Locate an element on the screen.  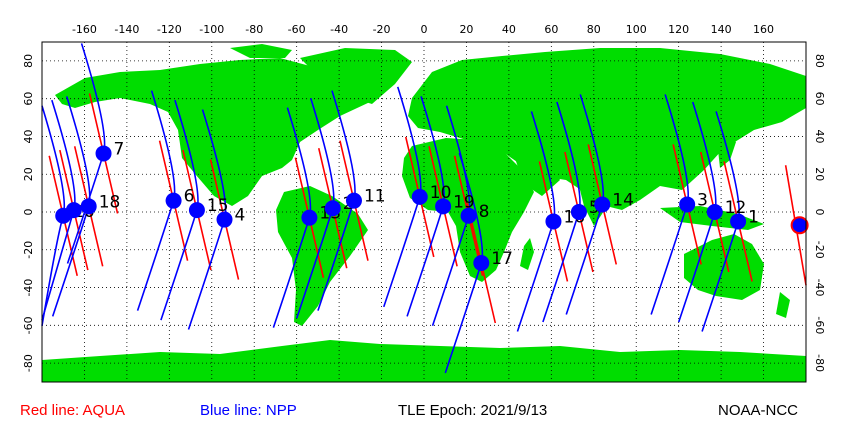
aqua-legend: Red line: AQUA is located at coordinates (73, 410).